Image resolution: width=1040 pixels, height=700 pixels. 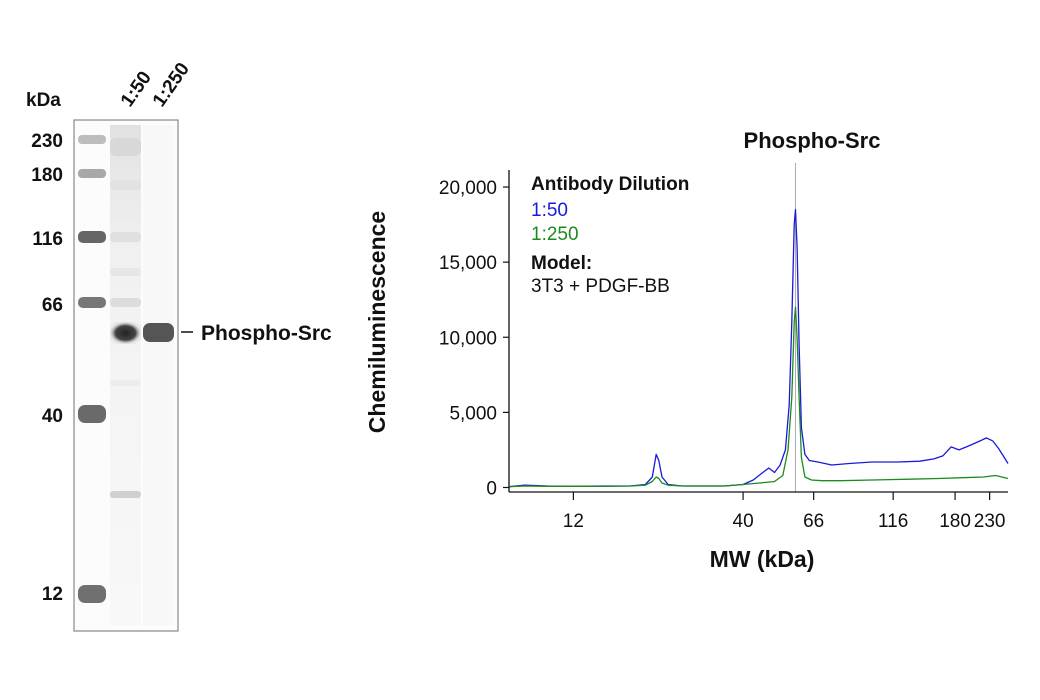 I want to click on lane2-background, so click(x=158, y=375).